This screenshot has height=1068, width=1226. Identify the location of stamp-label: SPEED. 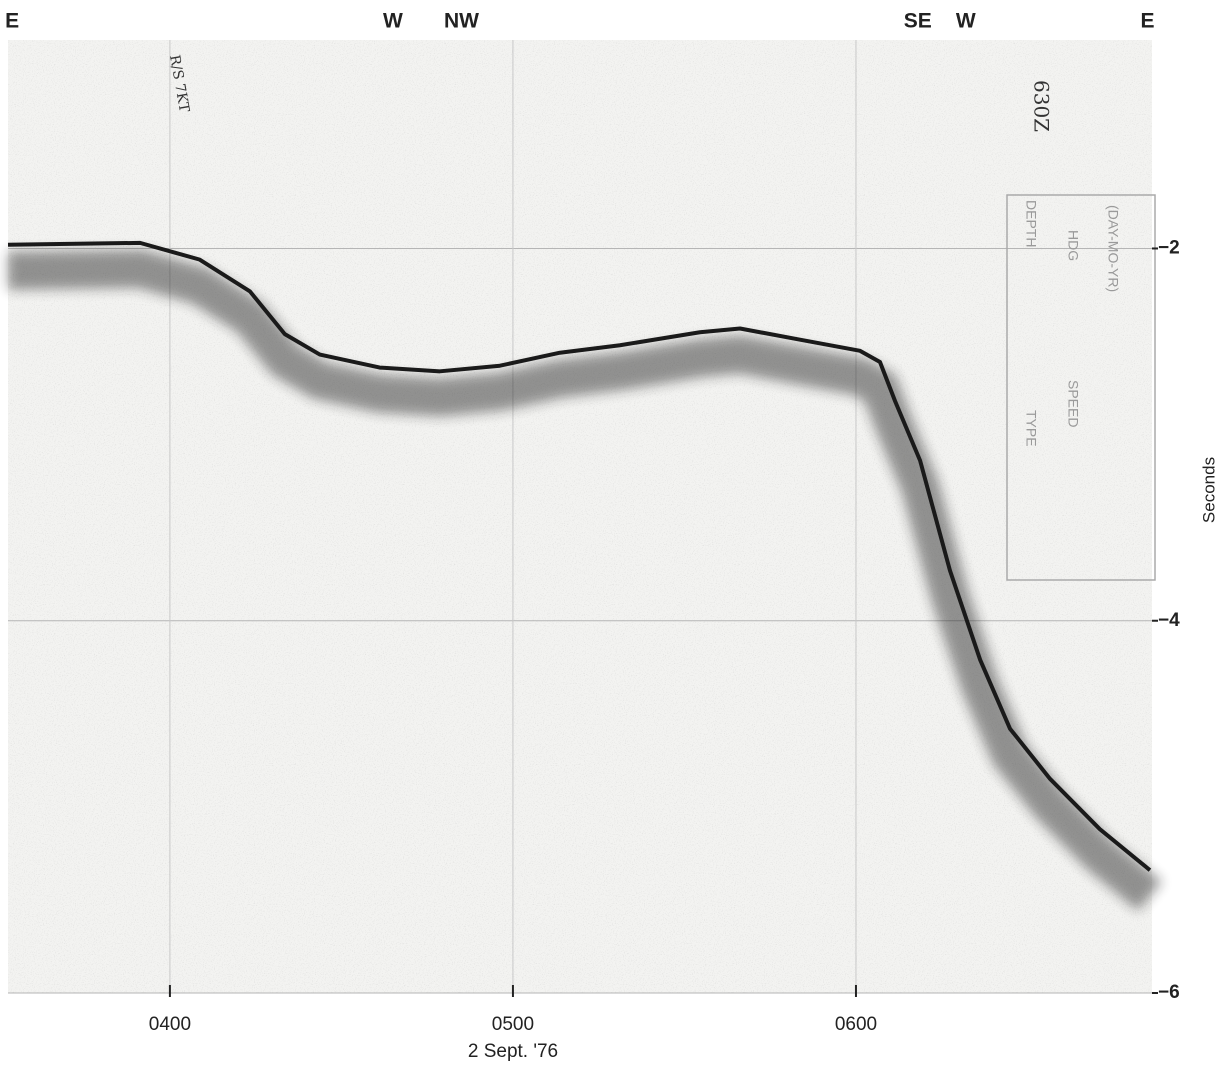
(1073, 403).